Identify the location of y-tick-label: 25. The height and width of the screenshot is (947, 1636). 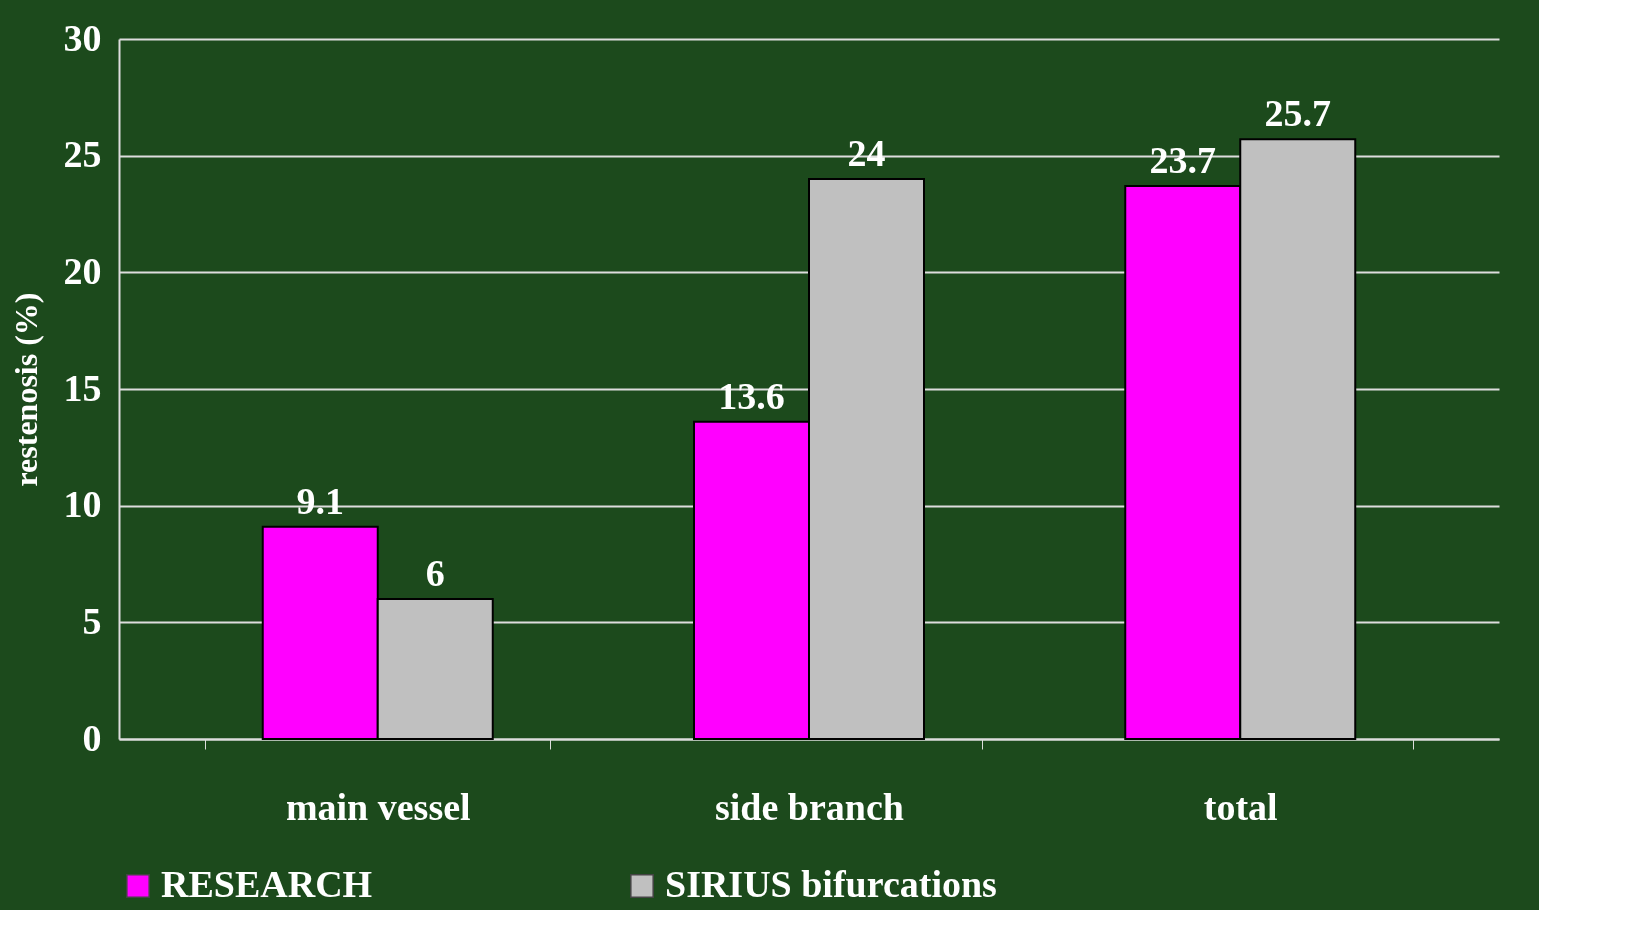
(82, 154).